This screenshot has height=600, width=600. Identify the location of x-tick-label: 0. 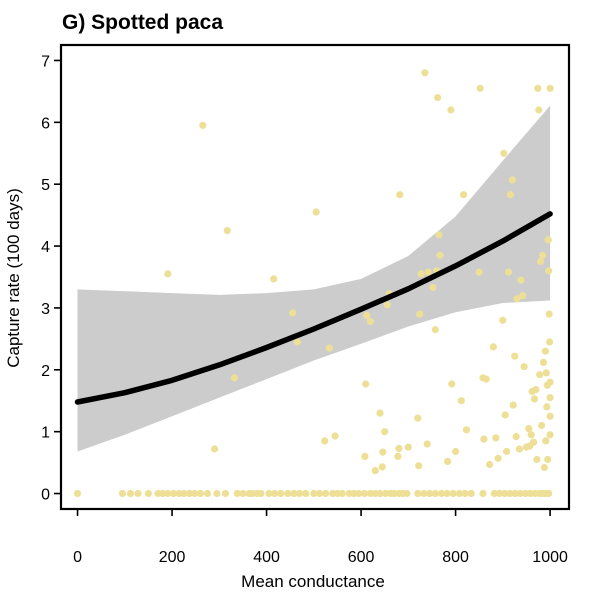
(77, 557).